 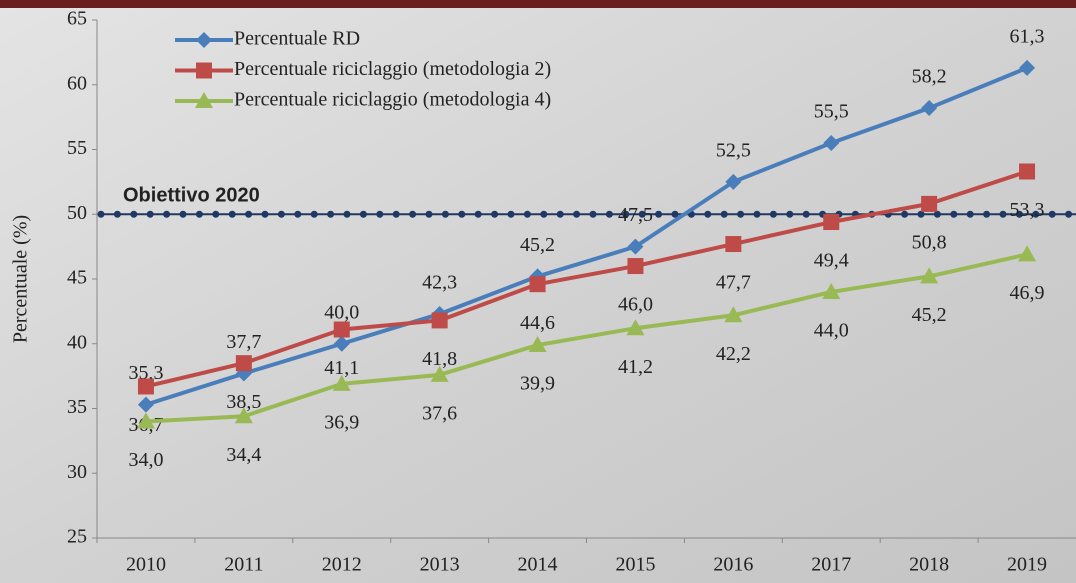 I want to click on data-label: 37,6, so click(x=439, y=413).